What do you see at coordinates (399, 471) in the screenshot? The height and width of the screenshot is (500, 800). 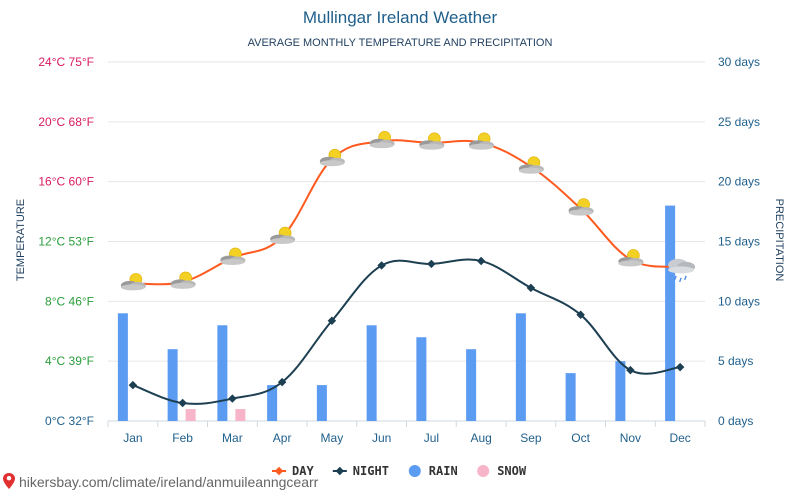 I see `legend: DAY NIGHT RAIN SNOW` at bounding box center [399, 471].